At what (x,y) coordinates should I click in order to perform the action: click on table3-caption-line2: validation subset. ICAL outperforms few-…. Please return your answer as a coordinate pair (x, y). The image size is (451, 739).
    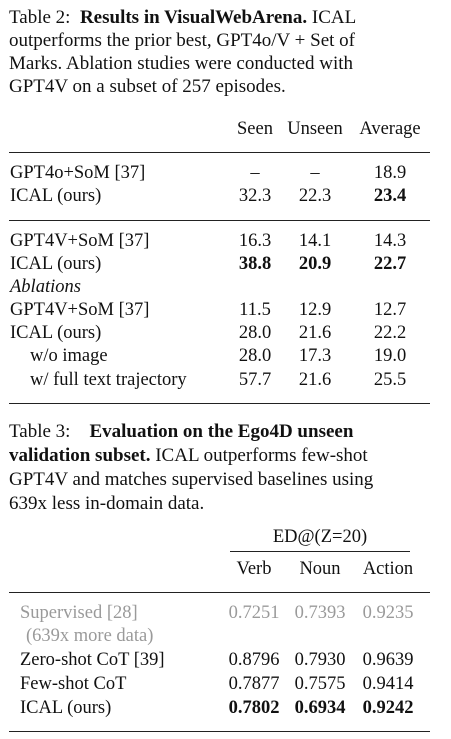
    Looking at the image, I should click on (230, 456).